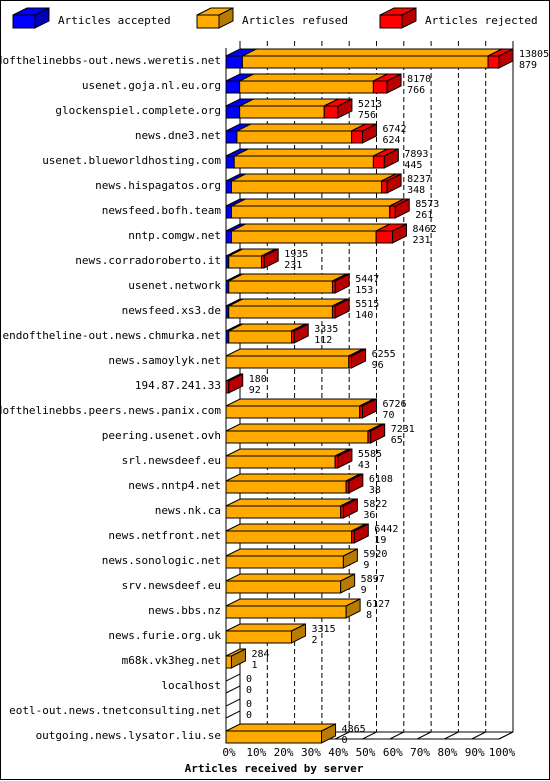  I want to click on server-label: news.furie.org.uk, so click(164, 635).